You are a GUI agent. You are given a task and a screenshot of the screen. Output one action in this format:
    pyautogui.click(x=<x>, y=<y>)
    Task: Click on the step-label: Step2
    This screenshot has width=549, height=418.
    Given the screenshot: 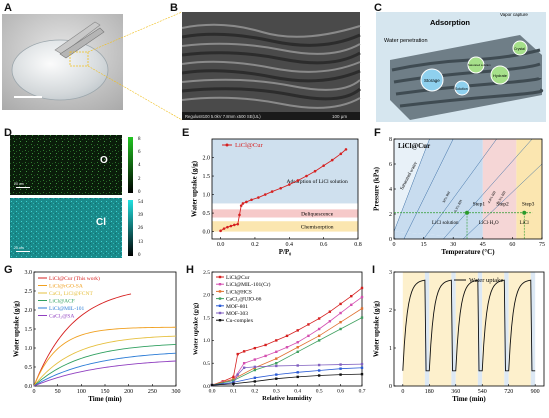 What is the action you would take?
    pyautogui.click(x=502, y=204)
    